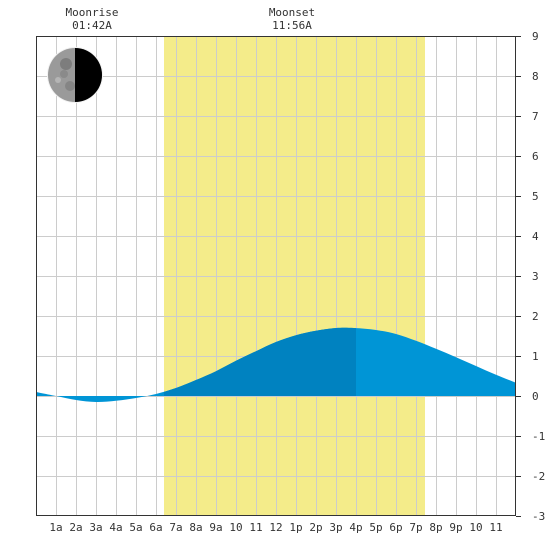 This screenshot has width=550, height=555. Describe the element at coordinates (260, 361) in the screenshot. I see `tide-area-highlight` at that location.